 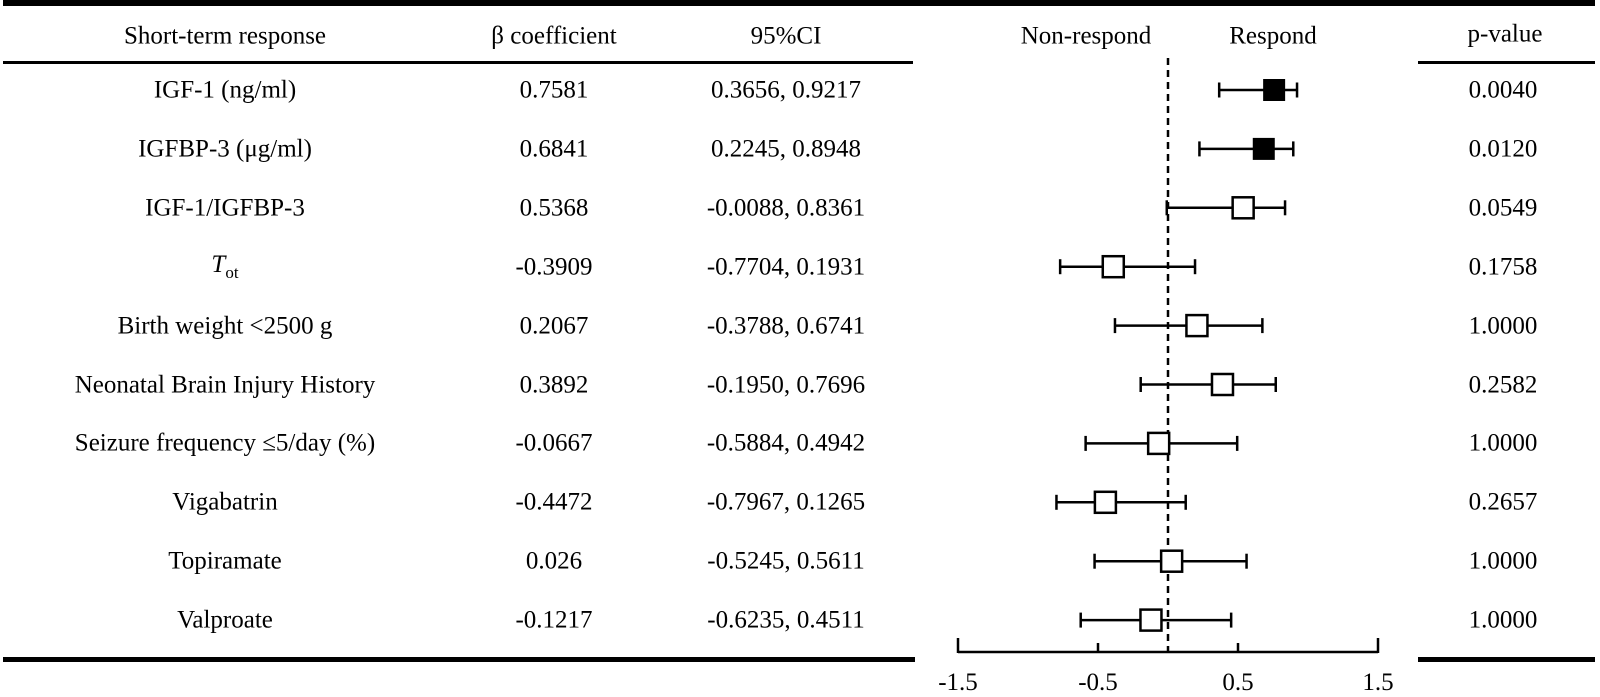 I want to click on row-label: Topiramate, so click(x=225, y=561).